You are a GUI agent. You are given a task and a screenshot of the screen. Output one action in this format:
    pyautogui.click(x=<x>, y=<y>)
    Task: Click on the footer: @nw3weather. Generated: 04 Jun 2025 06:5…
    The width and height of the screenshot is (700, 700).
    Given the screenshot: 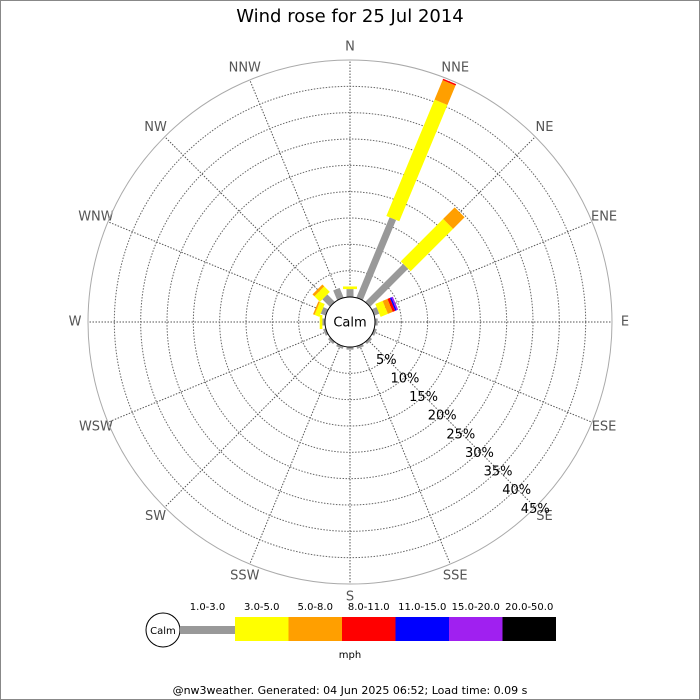 What is the action you would take?
    pyautogui.click(x=350, y=690)
    